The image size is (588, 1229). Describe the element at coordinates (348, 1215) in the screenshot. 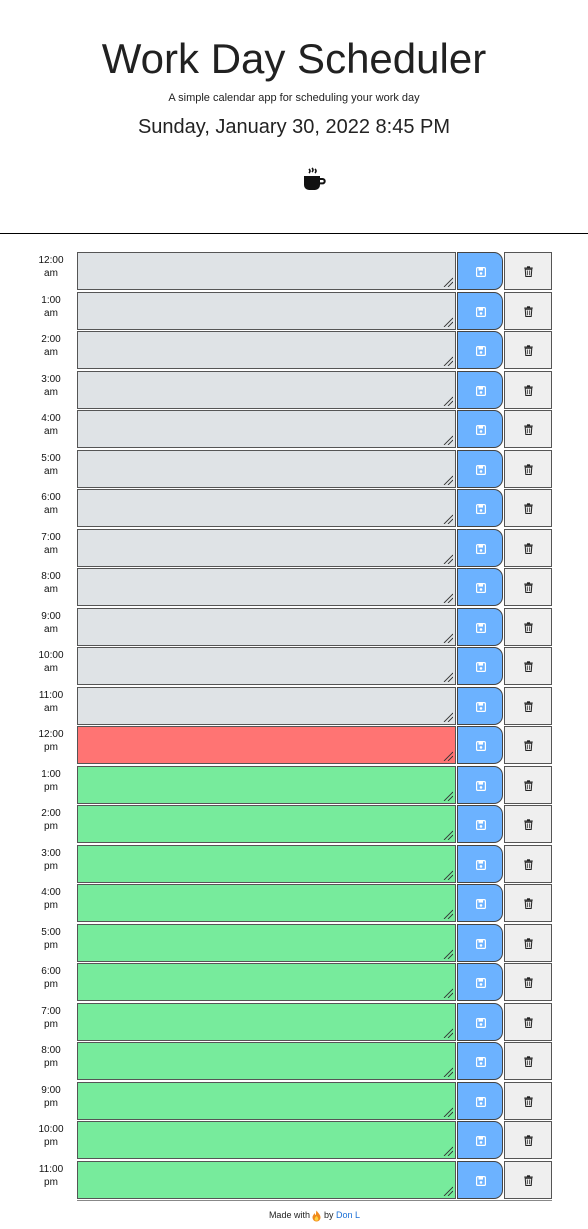

I see `author-link: Don L` at that location.